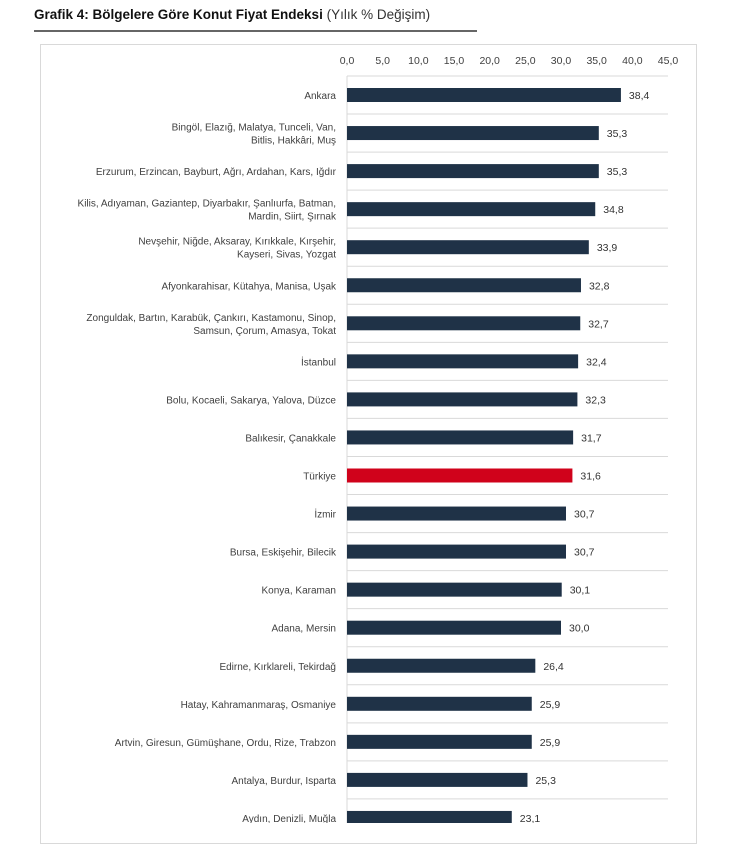 The width and height of the screenshot is (750, 844). Describe the element at coordinates (590, 477) in the screenshot. I see `data-label: 31,6` at that location.